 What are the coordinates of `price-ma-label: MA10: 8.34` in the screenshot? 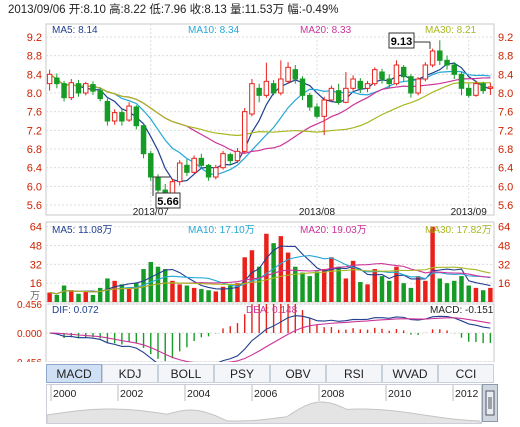 It's located at (214, 30).